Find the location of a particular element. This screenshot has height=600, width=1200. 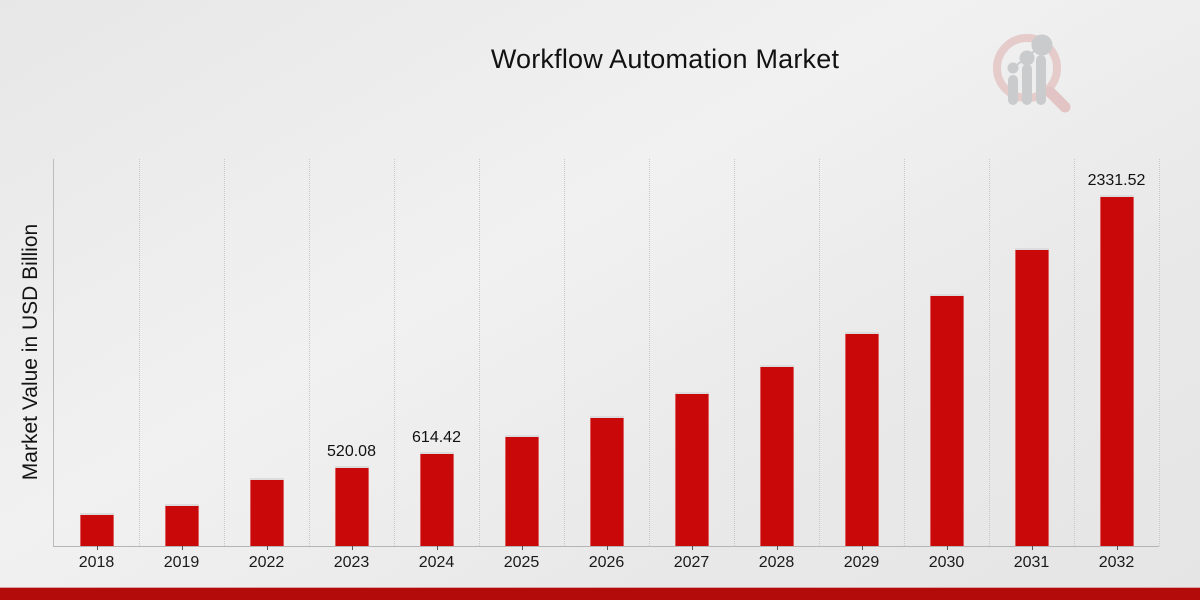

market-research-future-logo-icon is located at coordinates (1032, 73).